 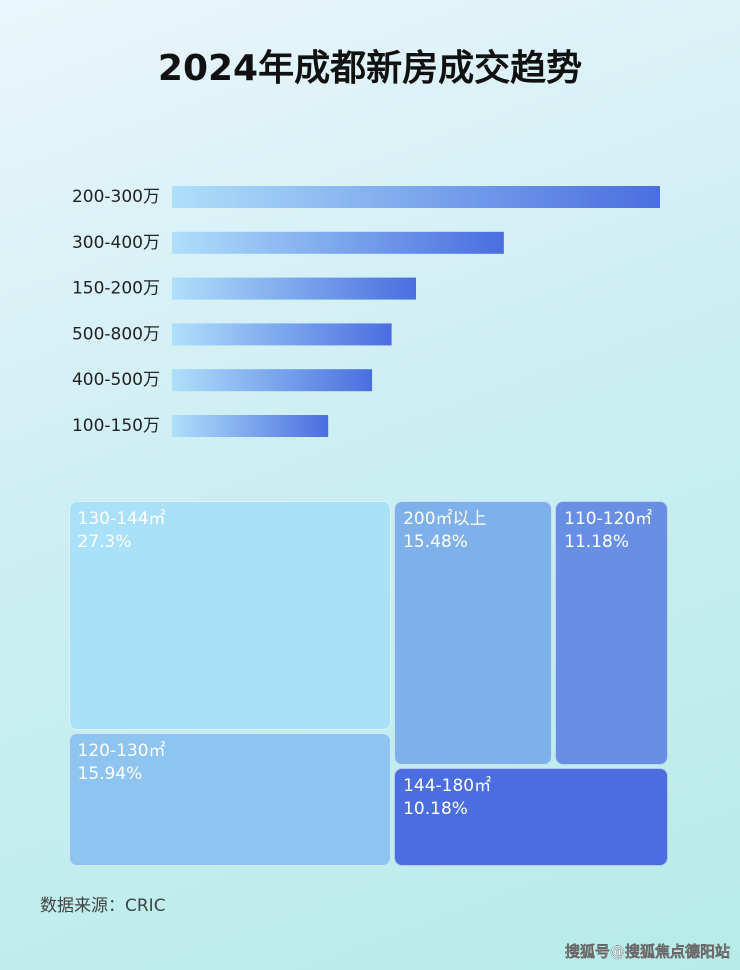 I want to click on y-tick-label: 300-400万, so click(x=116, y=243).